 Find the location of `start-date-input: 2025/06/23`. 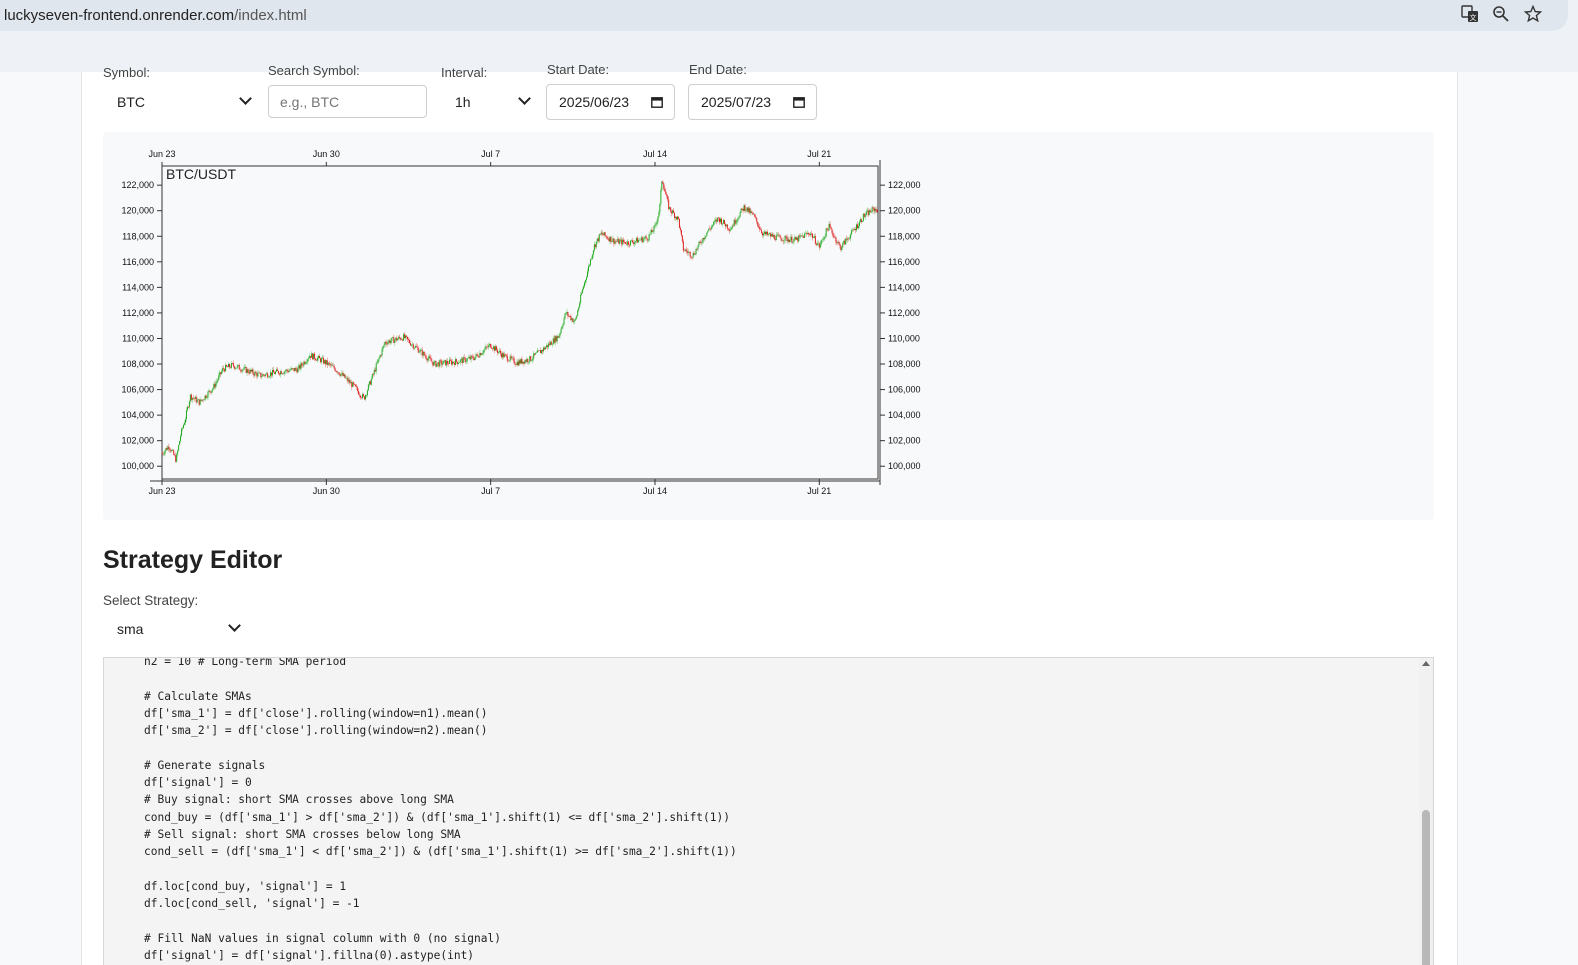

start-date-input: 2025/06/23 is located at coordinates (610, 102).